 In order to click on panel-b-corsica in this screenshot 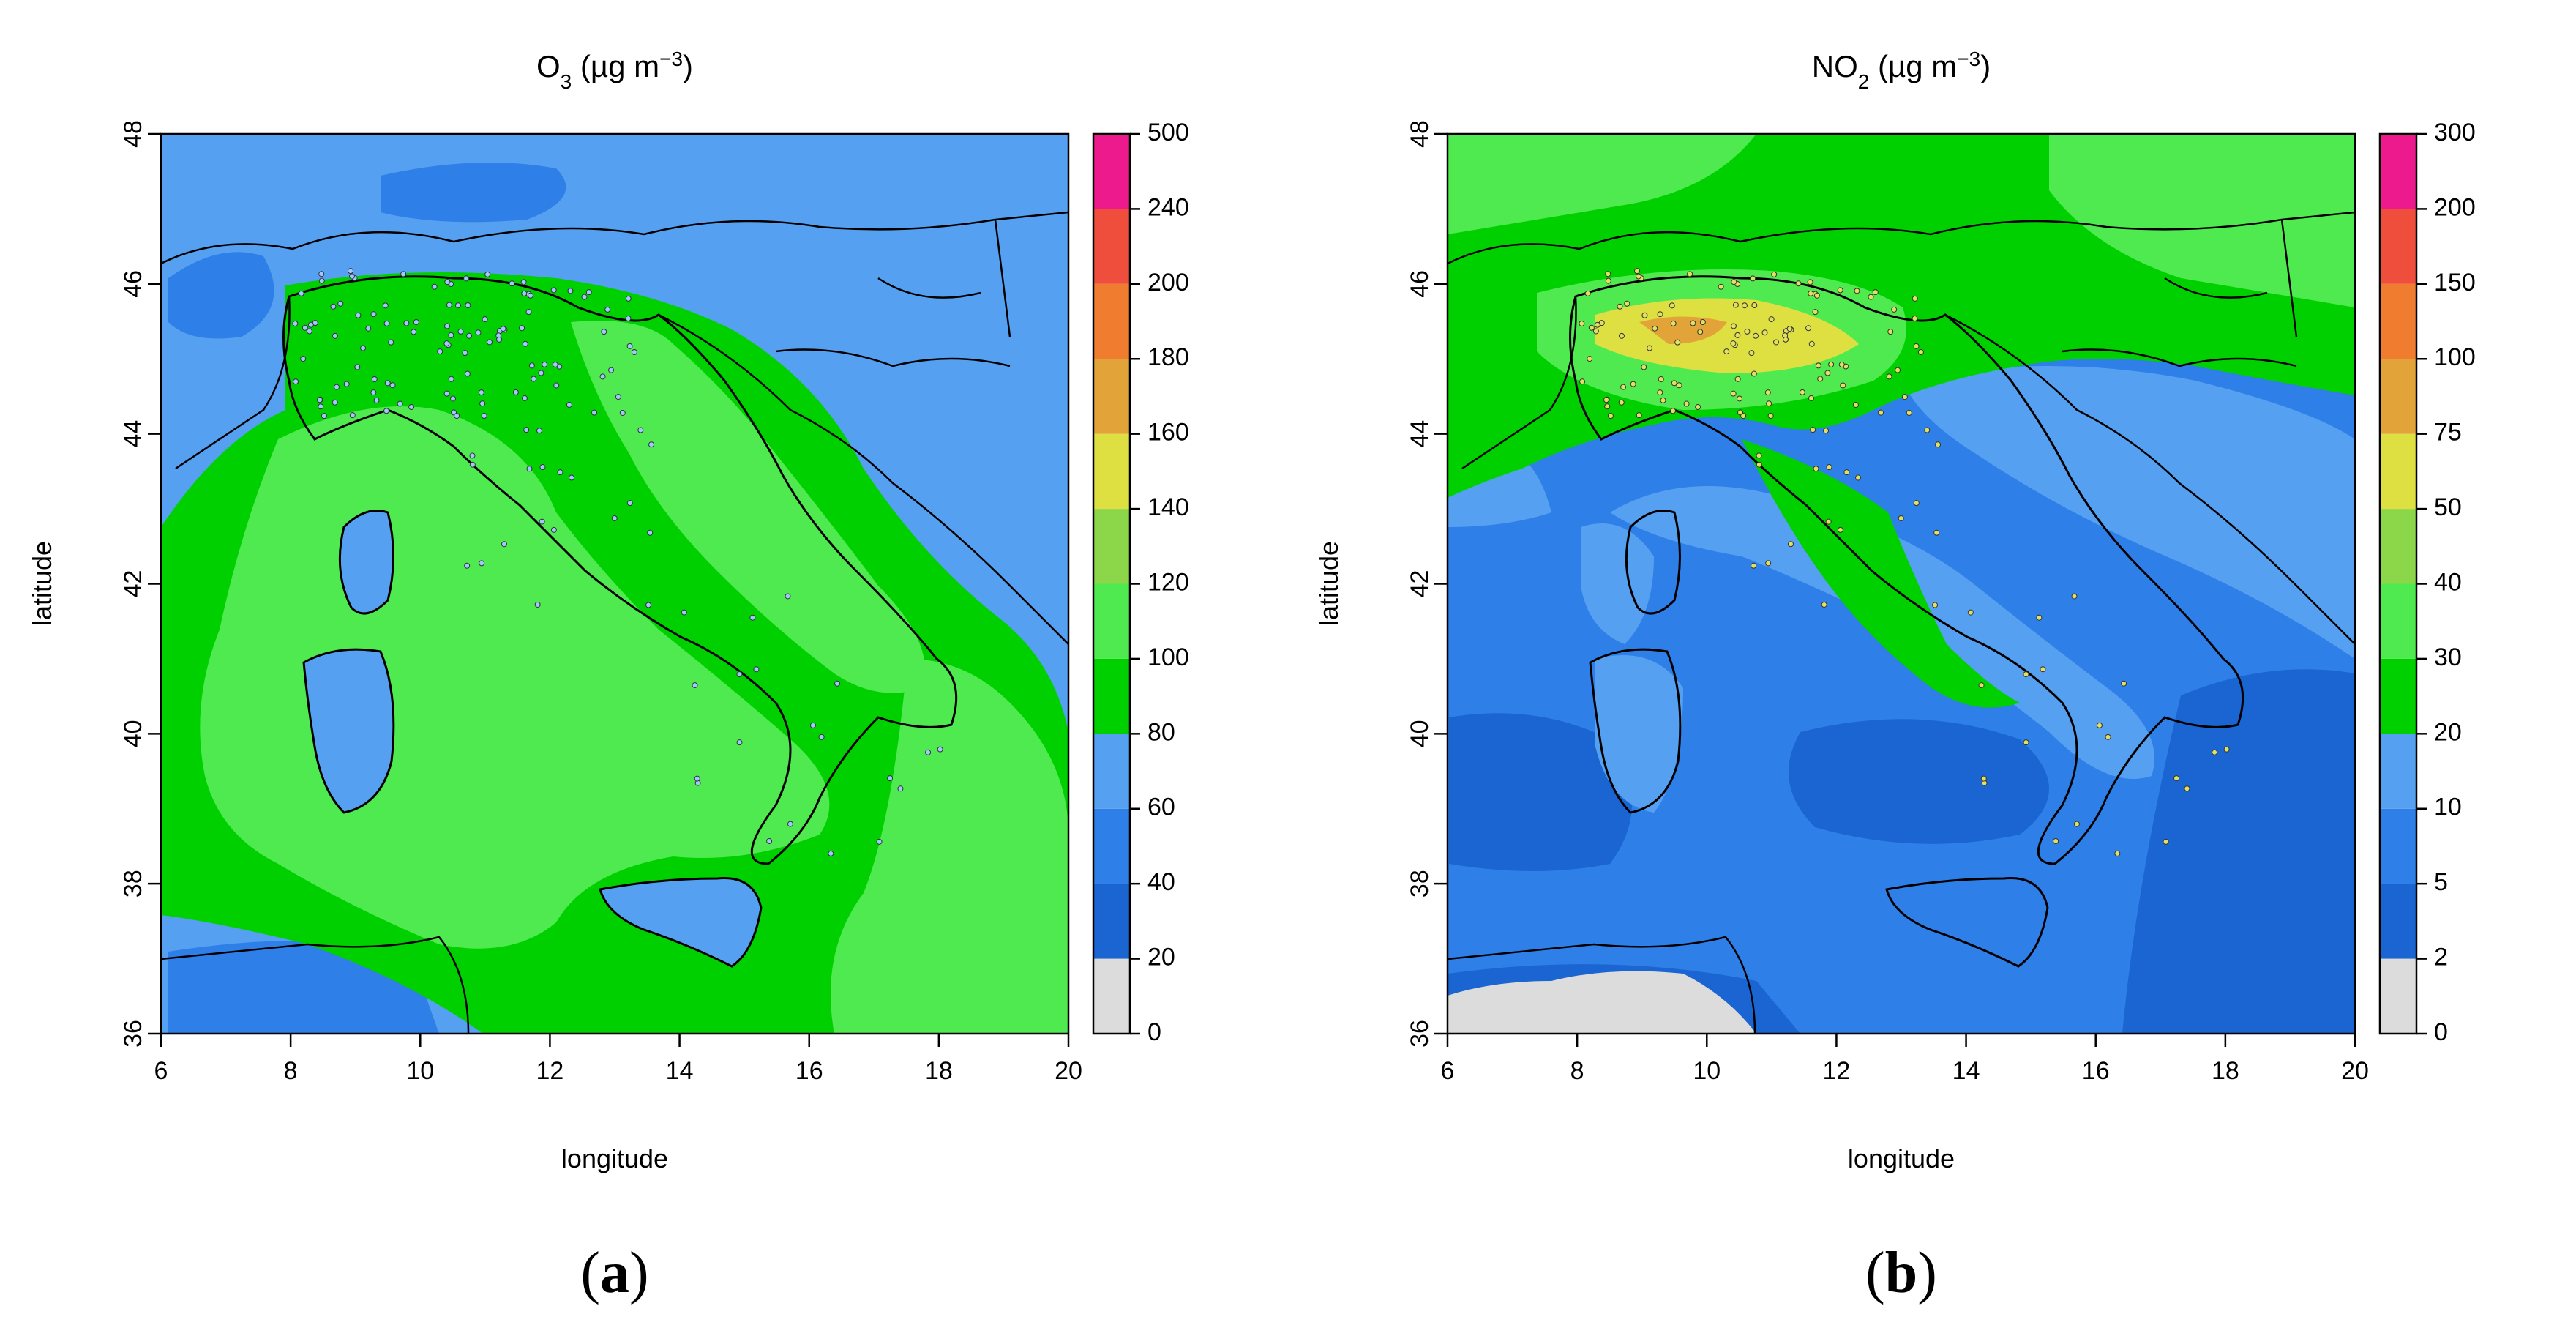, I will do `click(1653, 562)`.